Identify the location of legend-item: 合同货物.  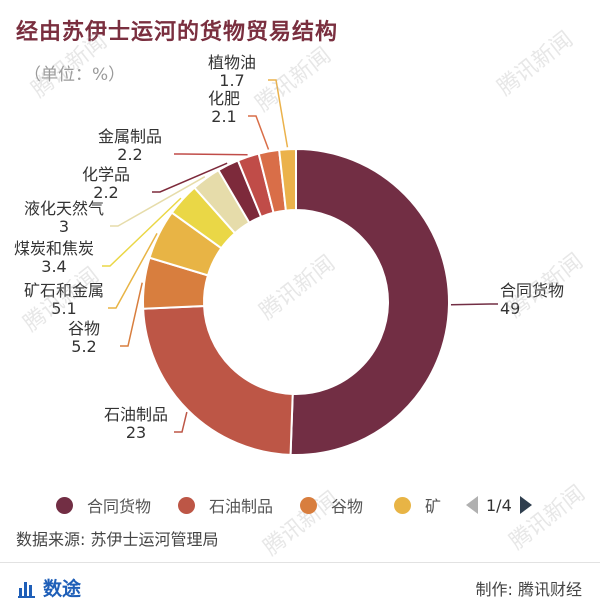
(103, 505).